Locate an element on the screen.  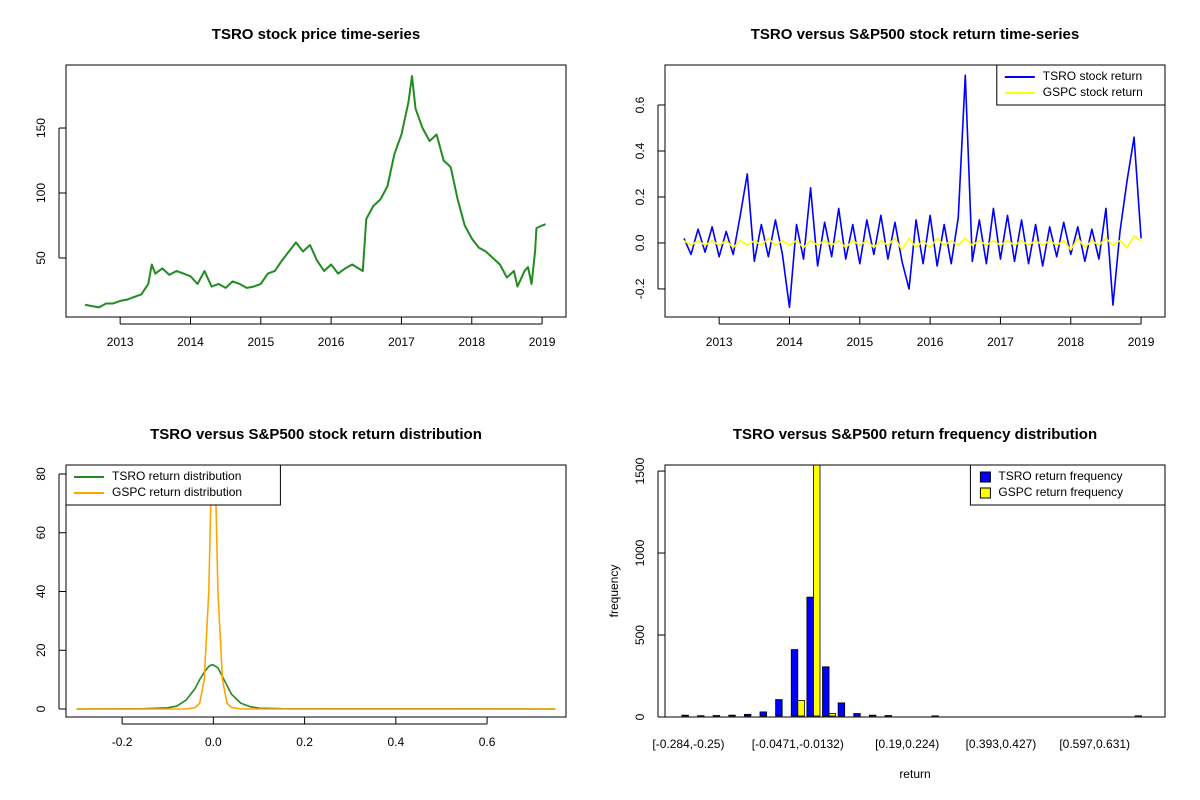
y-tick-label: 0.6 is located at coordinates (640, 104).